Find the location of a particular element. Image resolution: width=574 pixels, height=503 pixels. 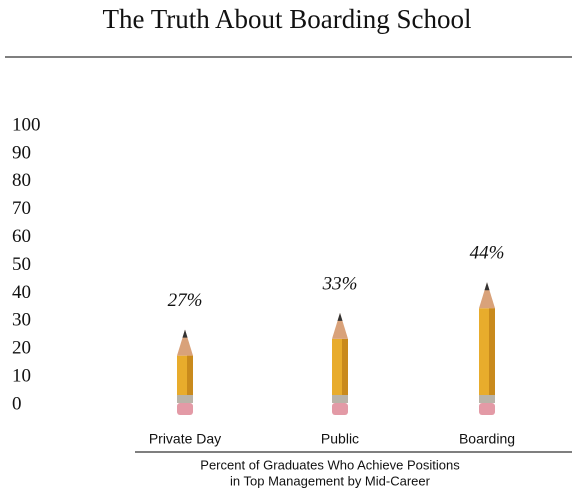

x-tick-label: Private Day is located at coordinates (185, 439).